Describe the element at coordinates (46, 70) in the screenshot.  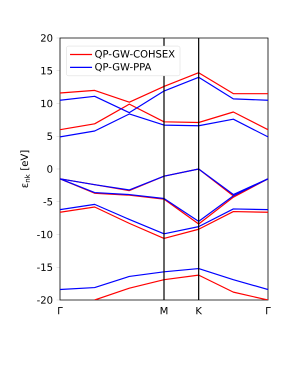
I see `y-tick-label: 15` at that location.